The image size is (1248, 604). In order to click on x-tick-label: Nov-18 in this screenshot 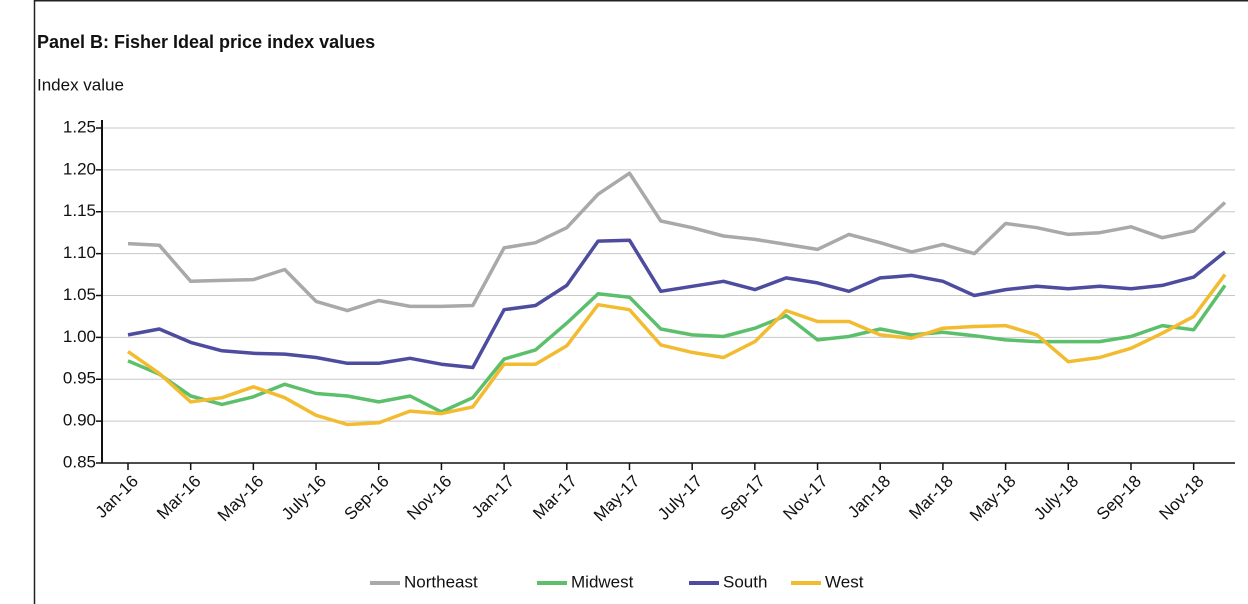, I will do `click(1181, 498)`.